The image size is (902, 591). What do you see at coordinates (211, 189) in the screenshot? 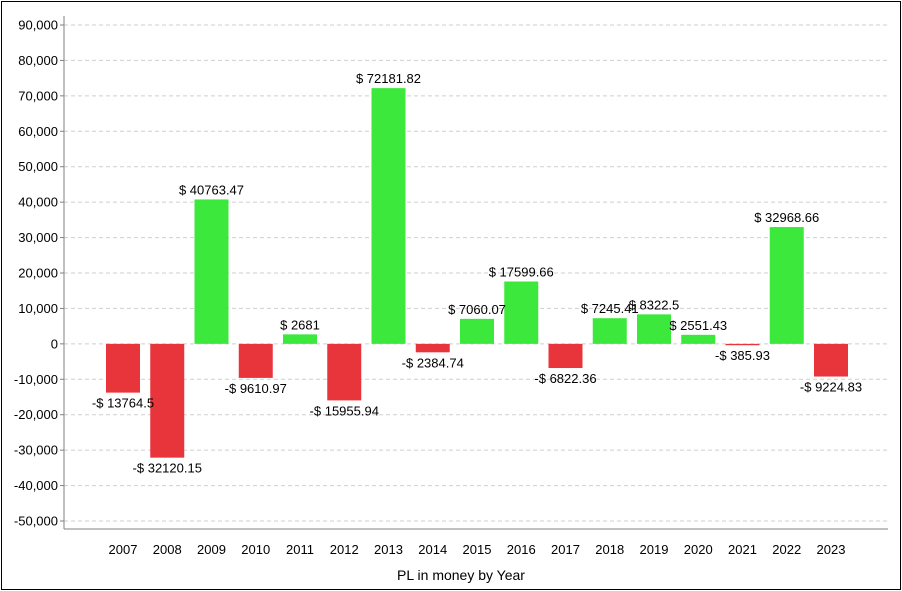
I see `data-label-2009: $ 40763.47` at bounding box center [211, 189].